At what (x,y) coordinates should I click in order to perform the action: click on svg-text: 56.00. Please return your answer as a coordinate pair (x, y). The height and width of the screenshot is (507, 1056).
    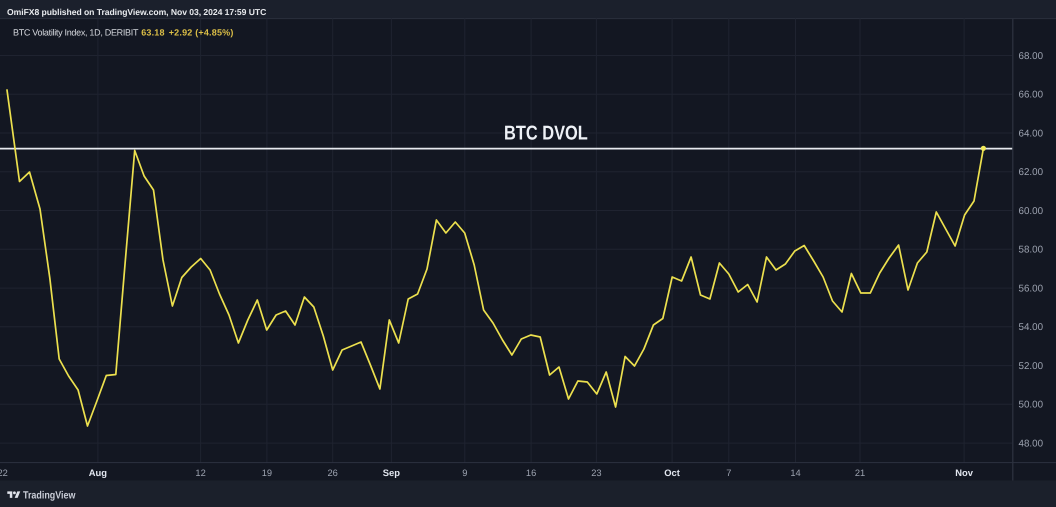
    Looking at the image, I should click on (1031, 288).